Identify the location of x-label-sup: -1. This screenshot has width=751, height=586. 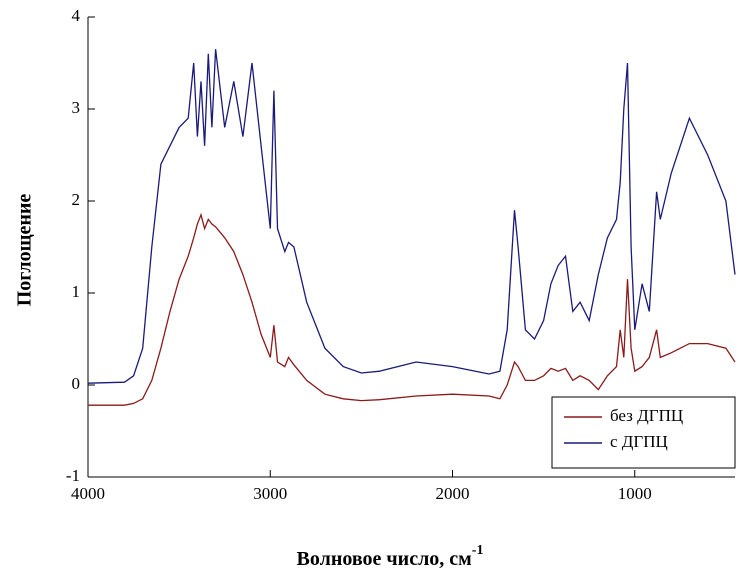
(478, 550).